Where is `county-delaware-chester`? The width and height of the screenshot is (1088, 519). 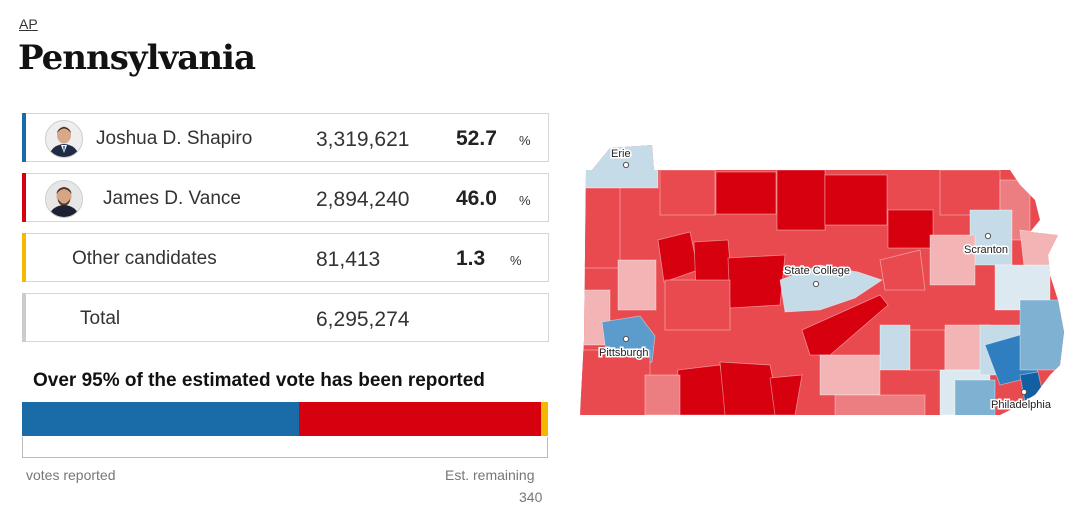 county-delaware-chester is located at coordinates (975, 397).